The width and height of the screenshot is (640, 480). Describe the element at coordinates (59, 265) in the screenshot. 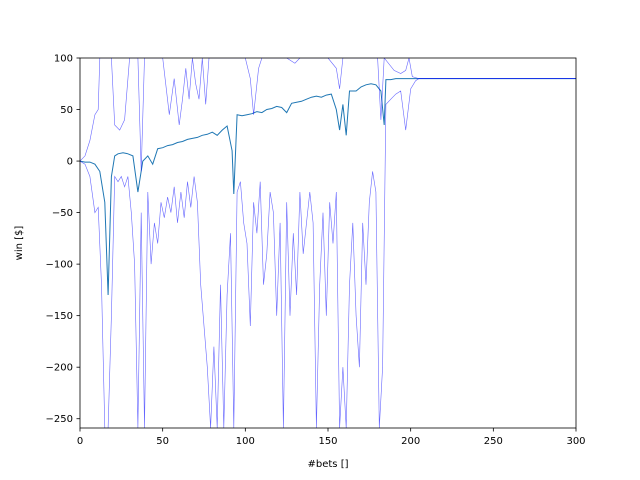

I see `y-tick-label: −100` at that location.